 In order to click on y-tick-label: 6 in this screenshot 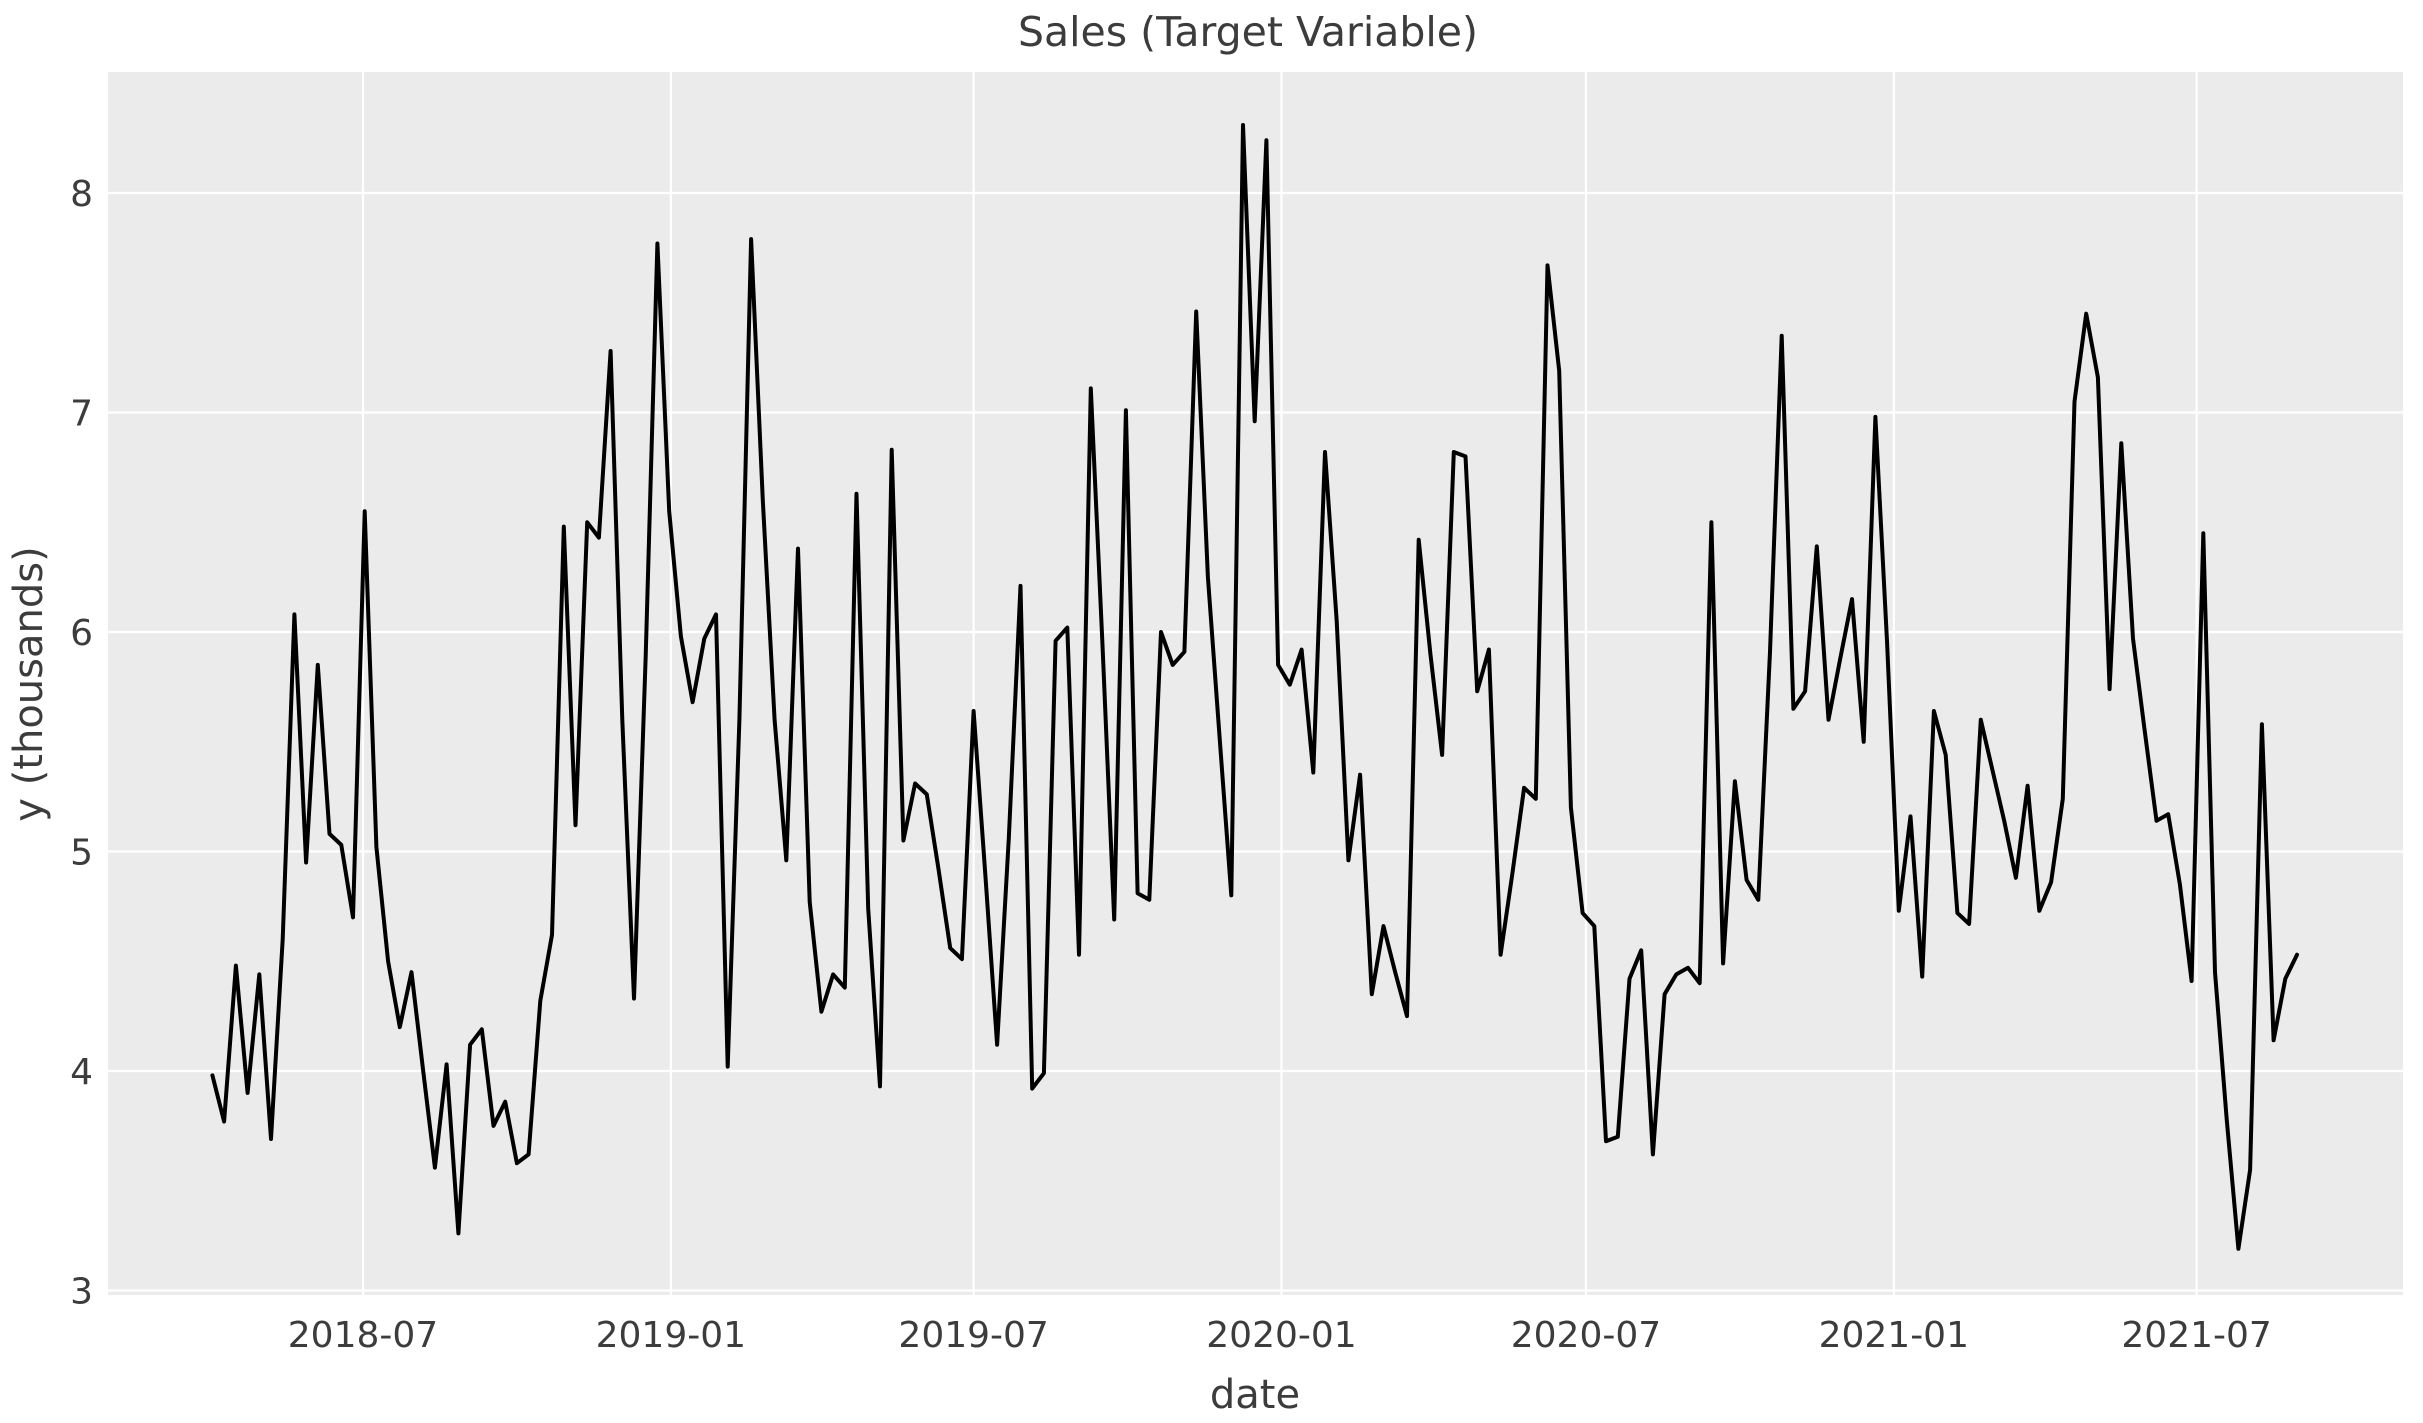, I will do `click(81, 633)`.